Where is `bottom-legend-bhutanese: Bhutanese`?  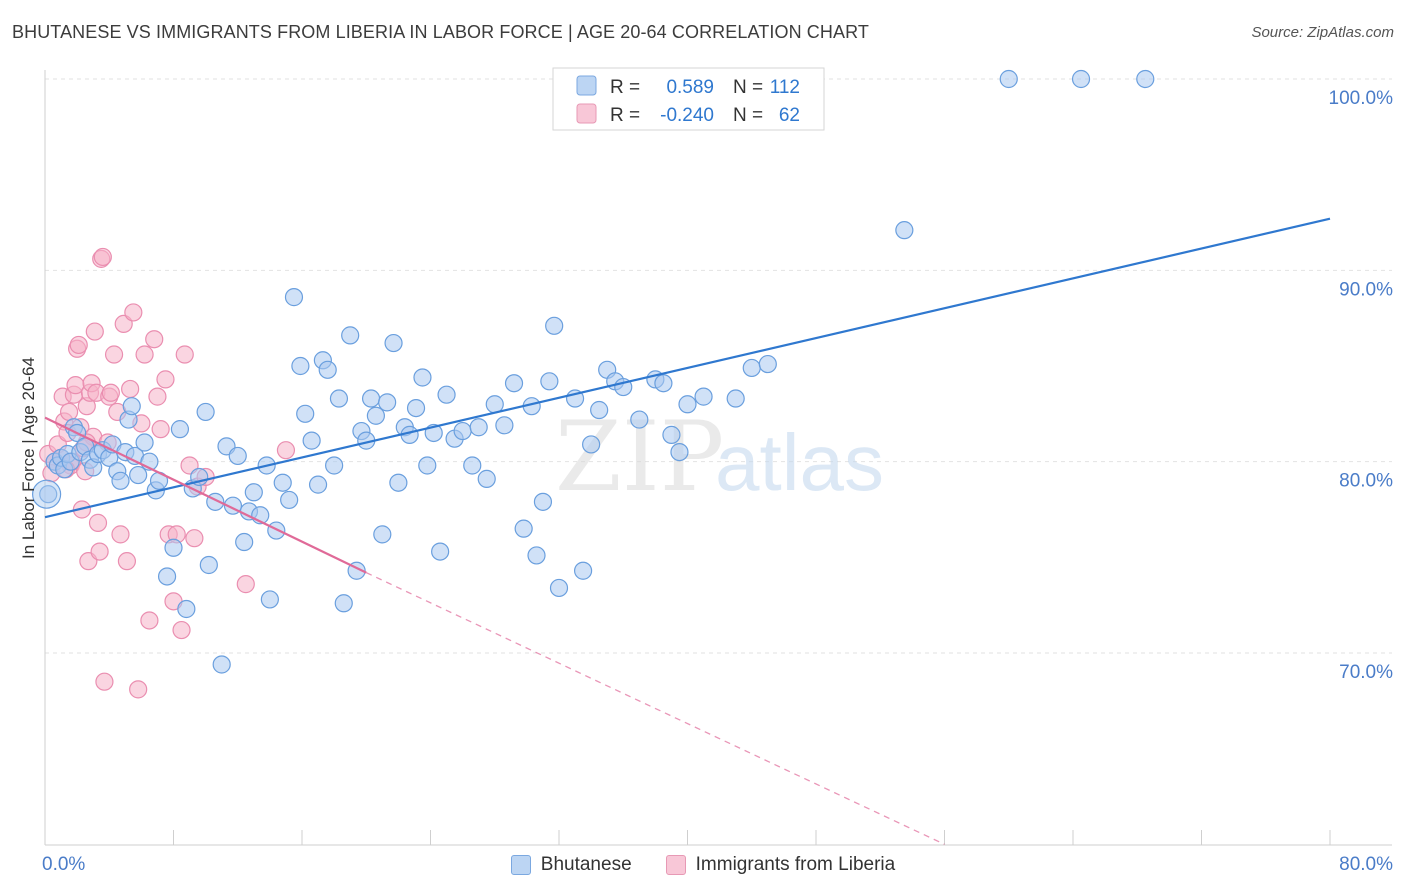 bottom-legend-bhutanese: Bhutanese is located at coordinates (571, 865).